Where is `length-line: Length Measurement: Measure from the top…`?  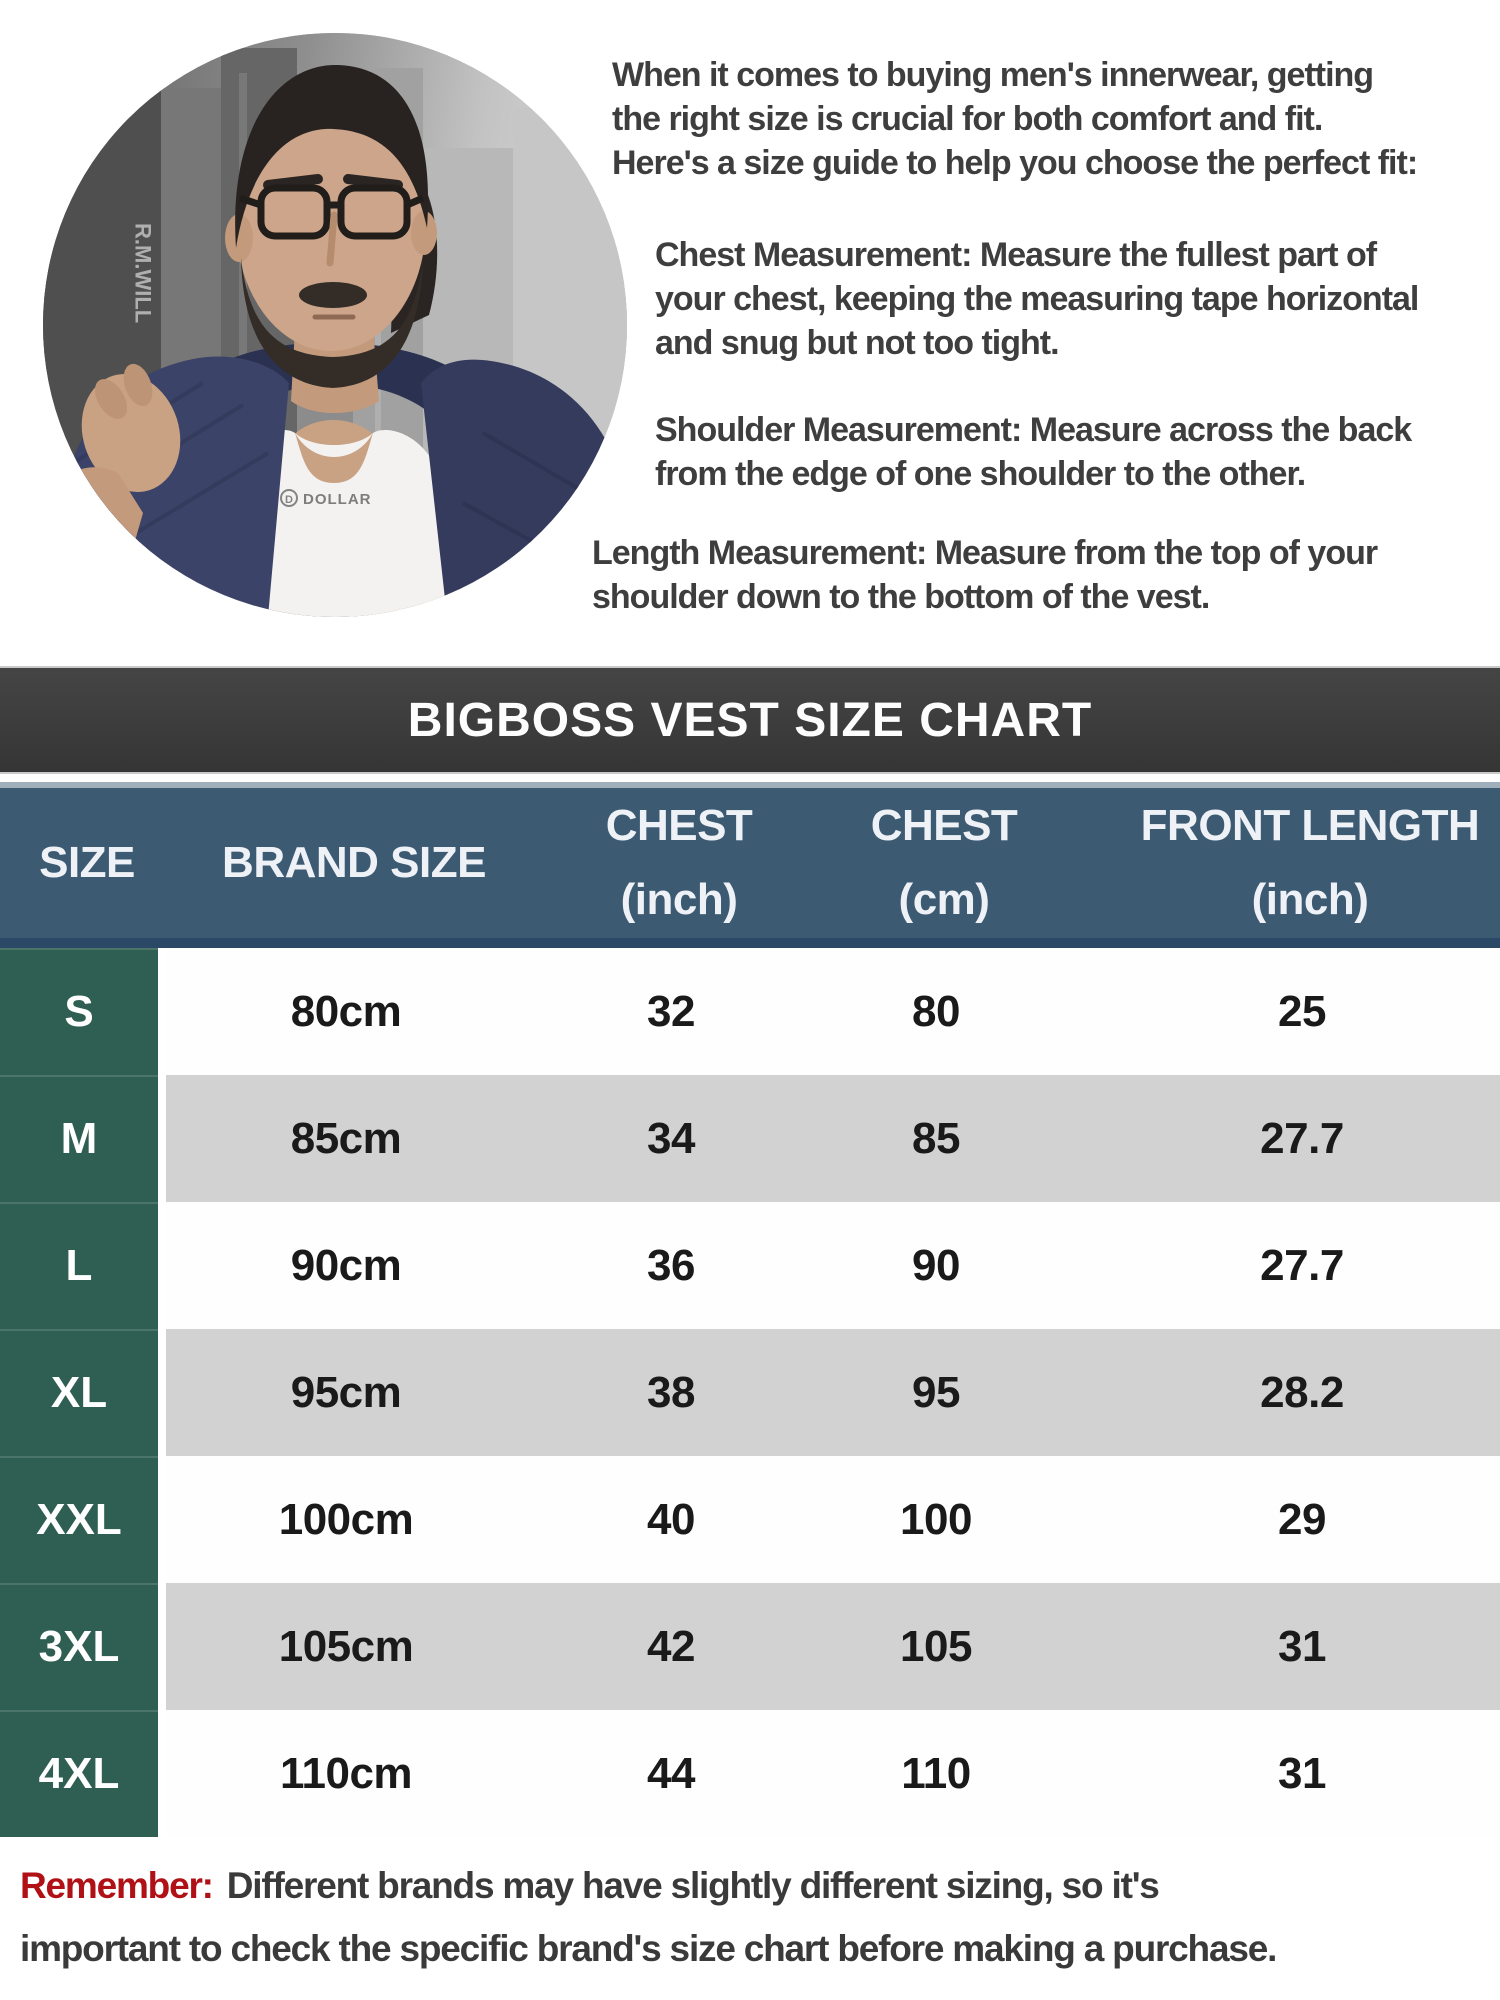
length-line: Length Measurement: Measure from the top… is located at coordinates (985, 553).